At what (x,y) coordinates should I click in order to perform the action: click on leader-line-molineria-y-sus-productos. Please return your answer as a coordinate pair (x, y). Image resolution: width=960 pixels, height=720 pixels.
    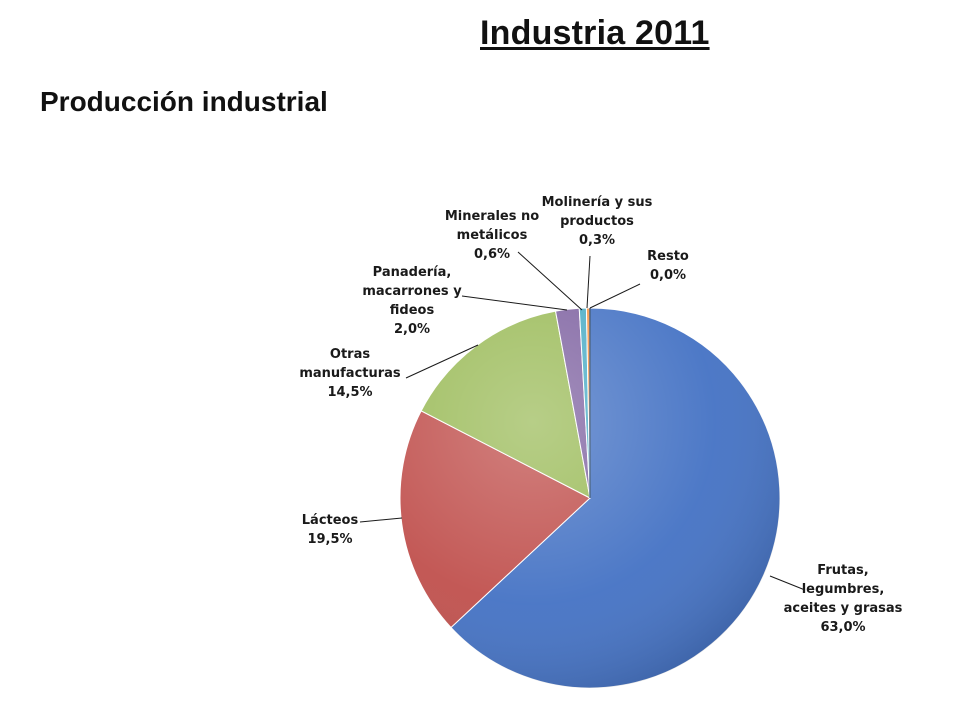
    Looking at the image, I should click on (588, 282).